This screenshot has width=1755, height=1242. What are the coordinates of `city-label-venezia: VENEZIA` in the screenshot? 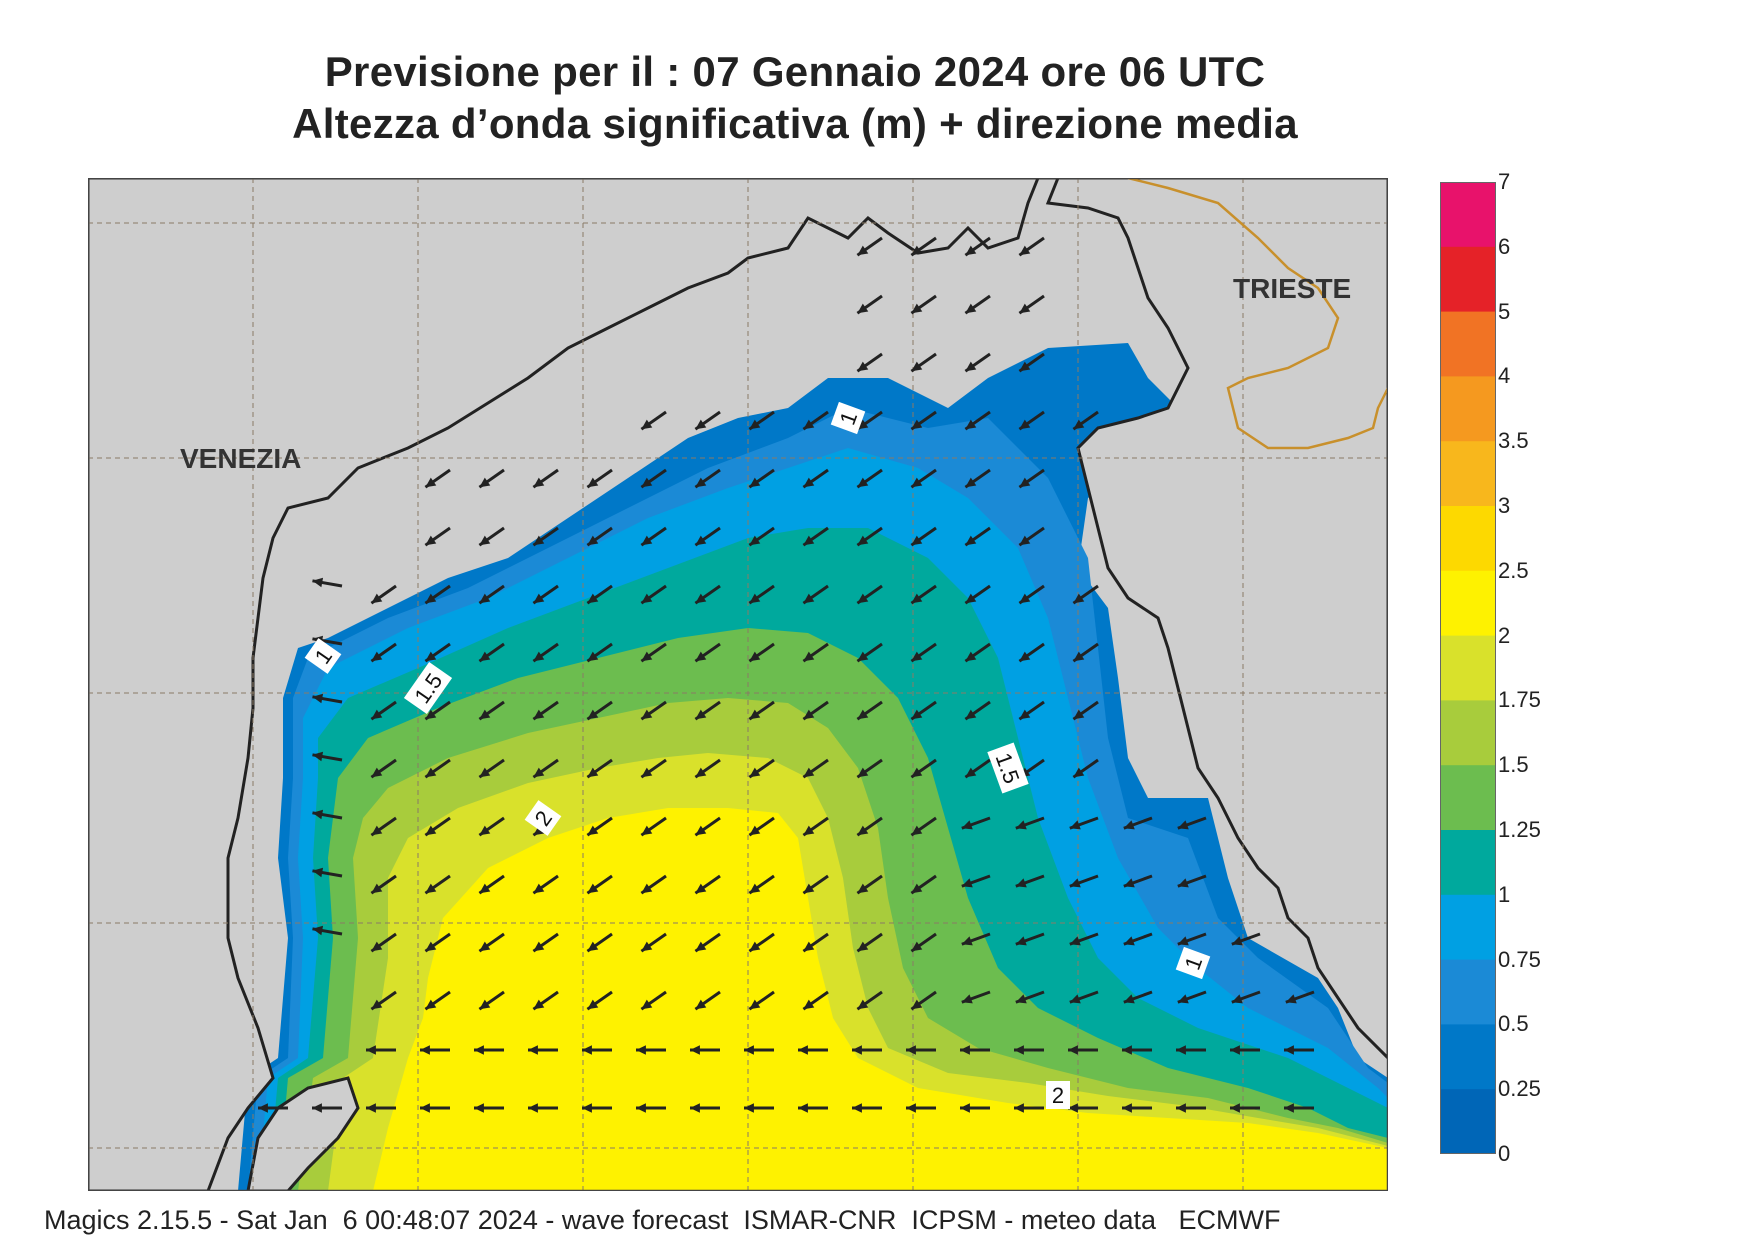 It's located at (240, 458).